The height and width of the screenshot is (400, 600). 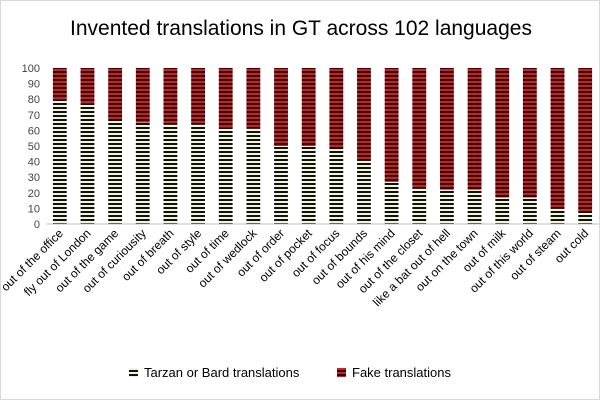 I want to click on y-tick-label: 60, so click(x=34, y=131).